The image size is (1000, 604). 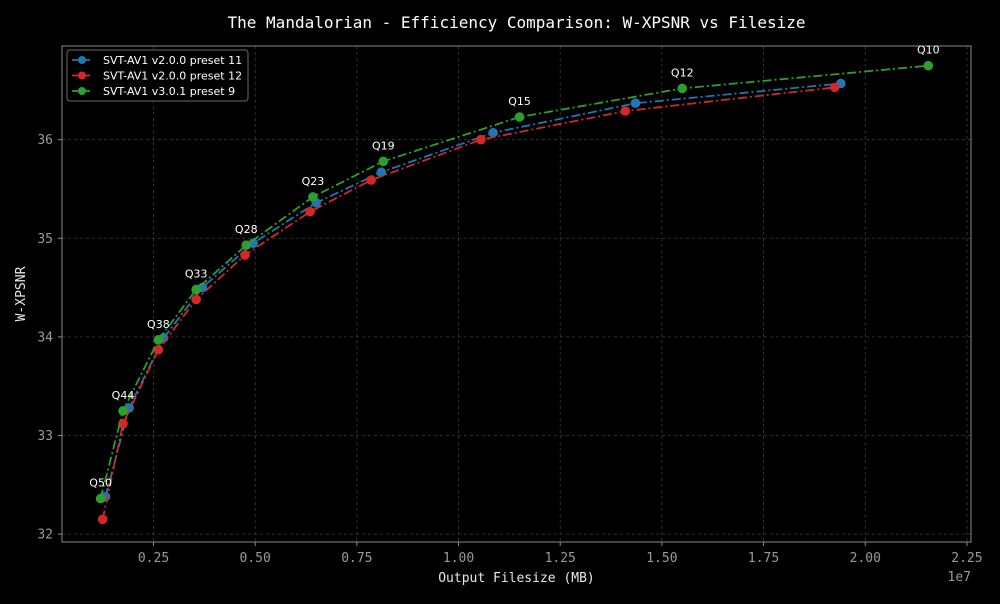 What do you see at coordinates (313, 181) in the screenshot?
I see `quality-label: Q23` at bounding box center [313, 181].